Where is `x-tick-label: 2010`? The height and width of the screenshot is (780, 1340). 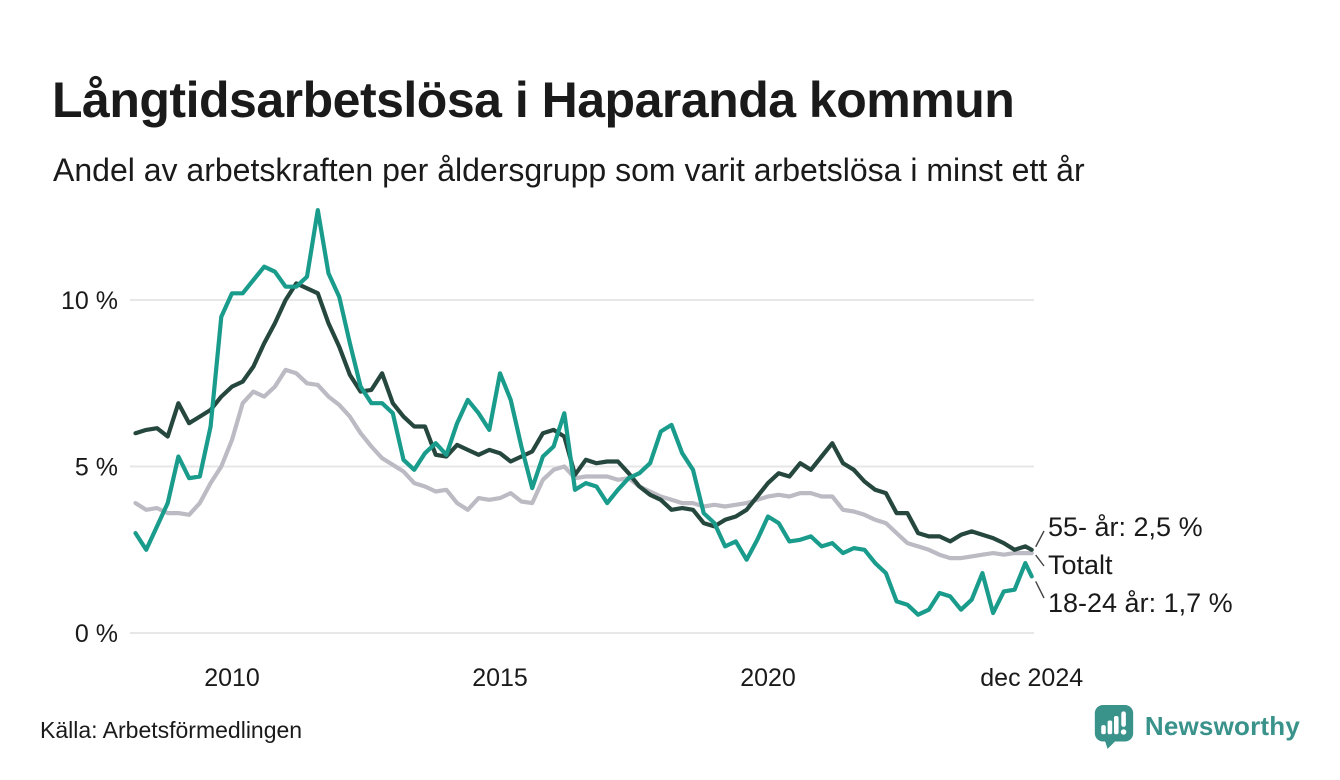
x-tick-label: 2010 is located at coordinates (232, 678).